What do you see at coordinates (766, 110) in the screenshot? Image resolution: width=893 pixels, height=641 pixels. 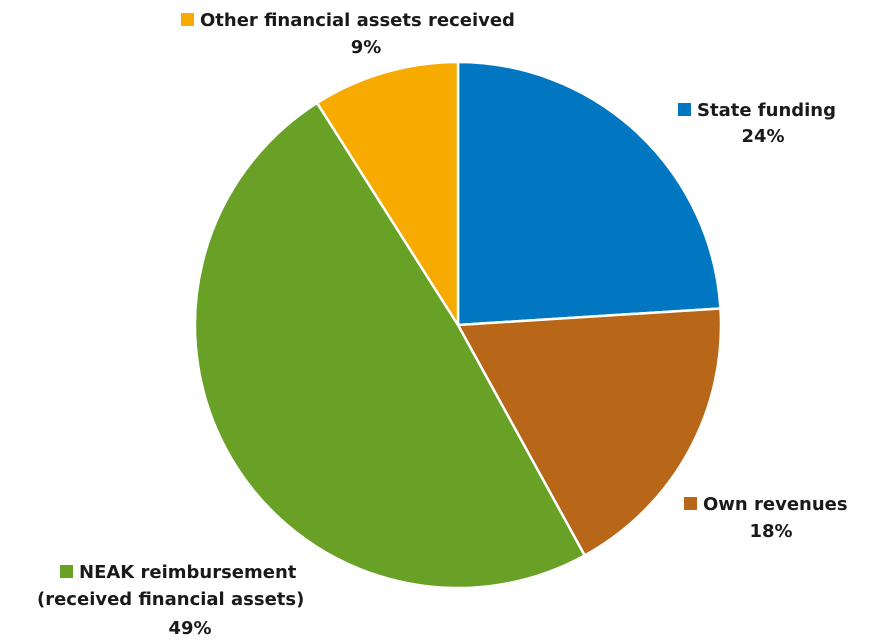 I see `label-text-state-funding: State funding` at bounding box center [766, 110].